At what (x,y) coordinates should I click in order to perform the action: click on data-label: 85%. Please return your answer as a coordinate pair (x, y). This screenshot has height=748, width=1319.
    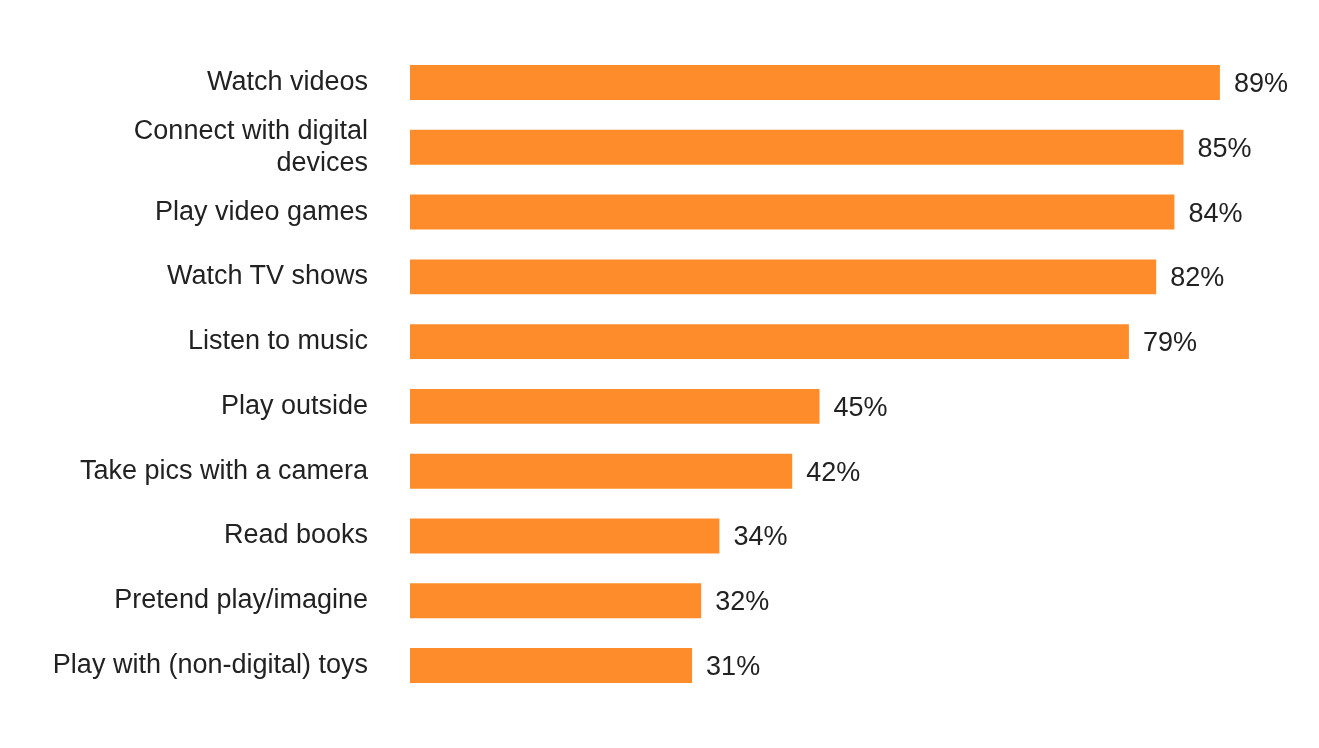
    Looking at the image, I should click on (1224, 147).